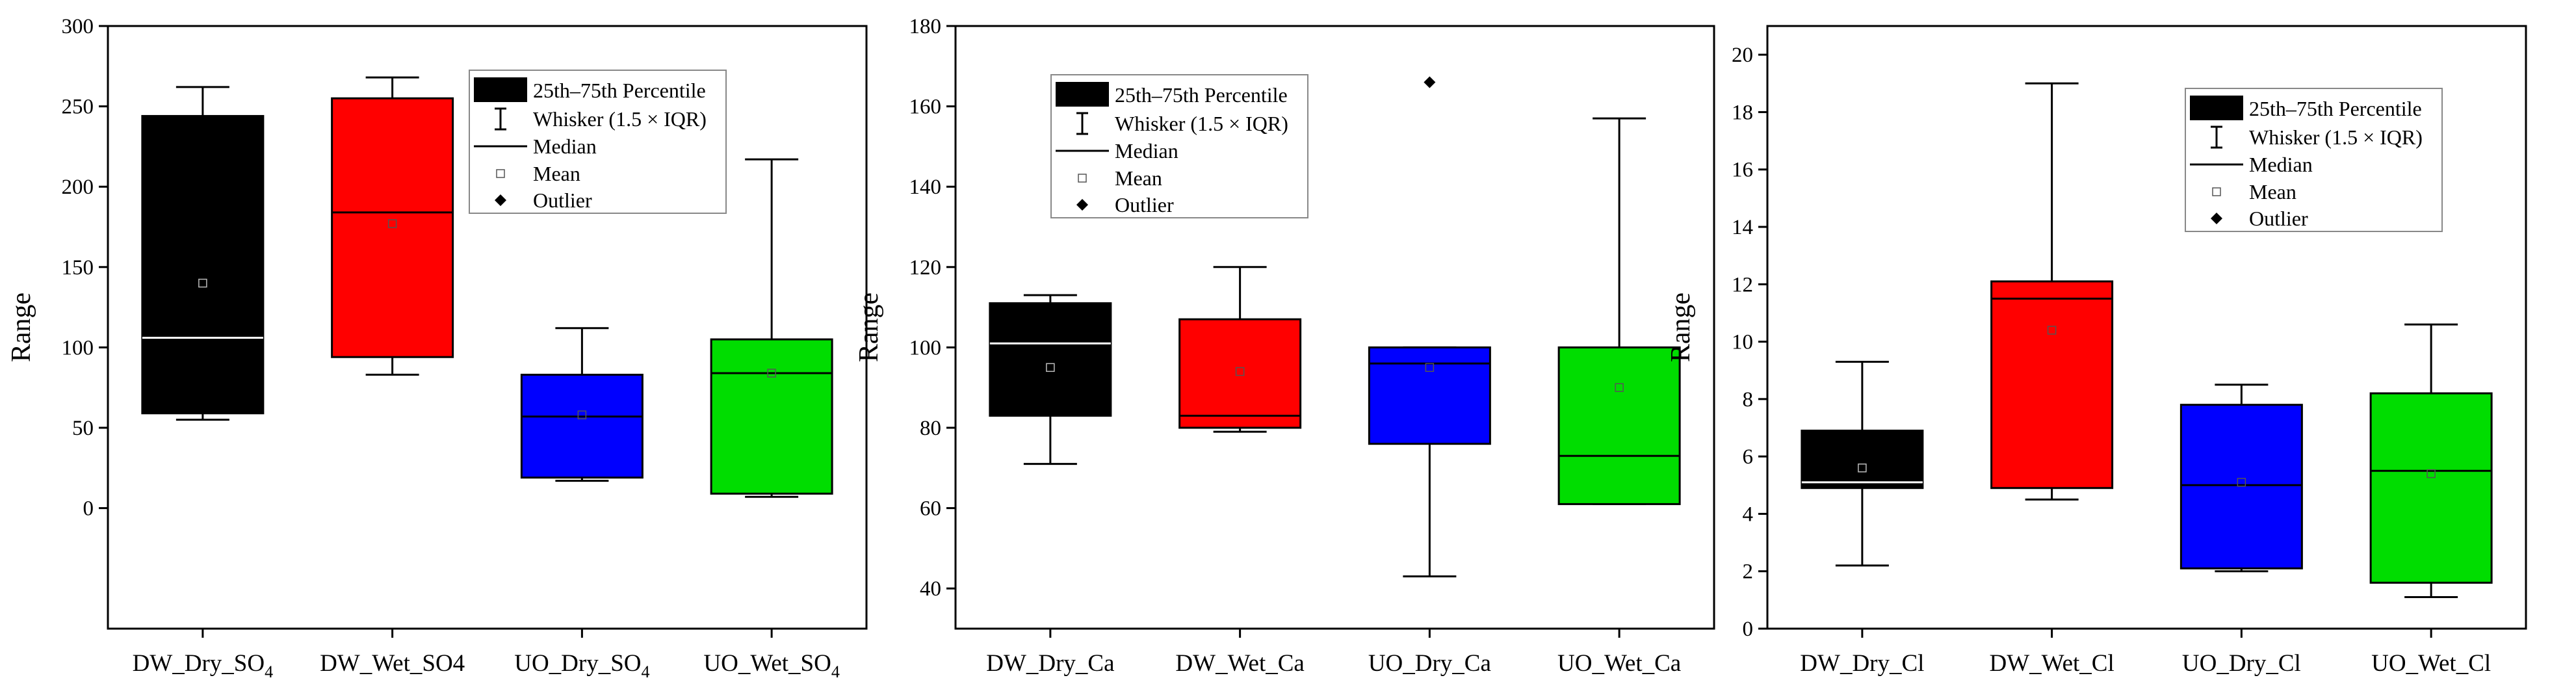 The width and height of the screenshot is (2576, 693). I want to click on y-tick-label: 6, so click(1748, 457).